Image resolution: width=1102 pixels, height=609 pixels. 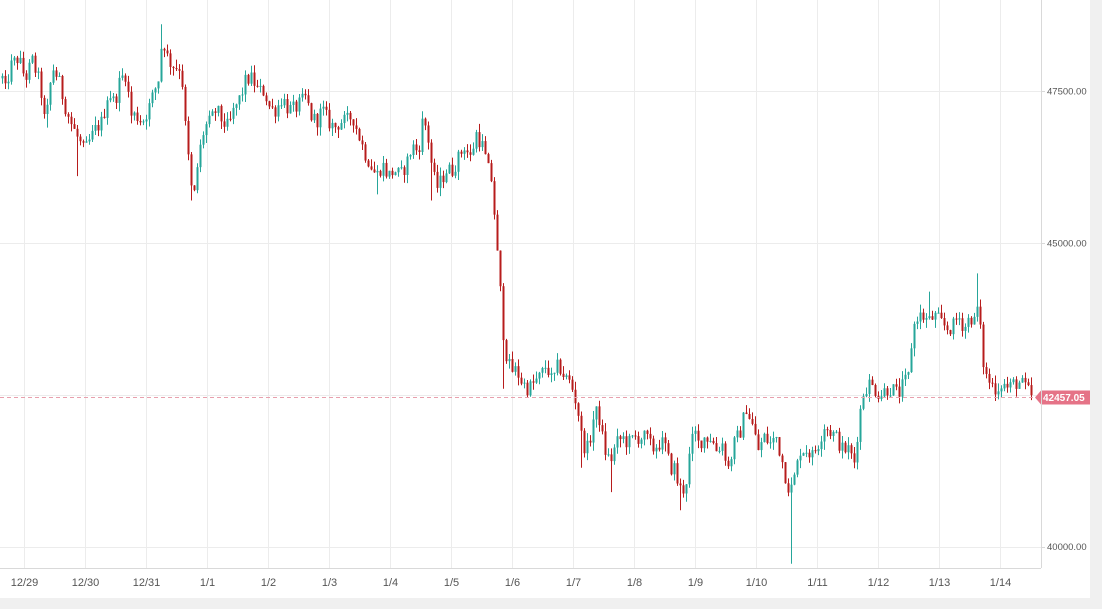 I want to click on x-tick-label: 12/31, so click(x=147, y=583).